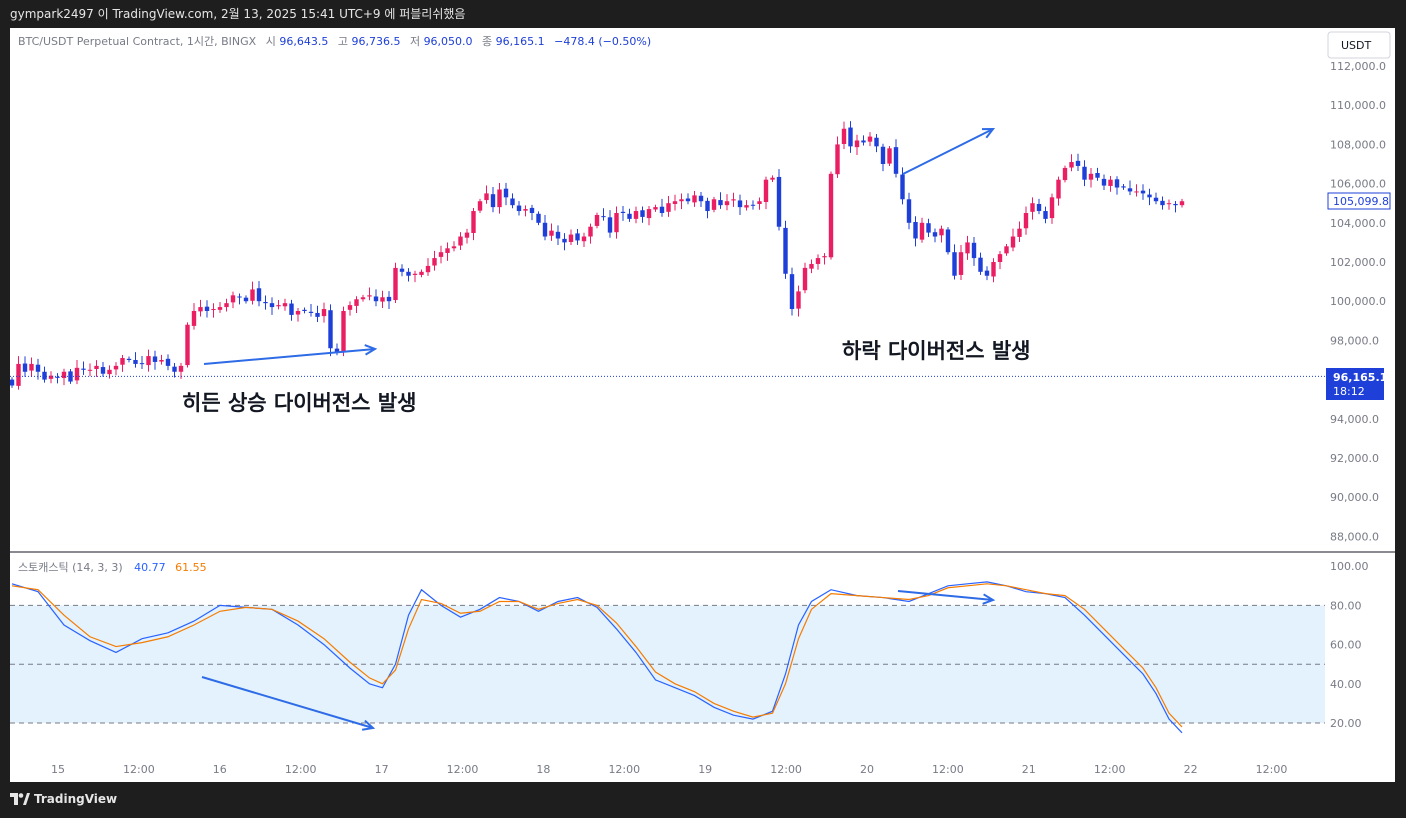  What do you see at coordinates (1359, 45) in the screenshot?
I see `currency-button: USDT` at bounding box center [1359, 45].